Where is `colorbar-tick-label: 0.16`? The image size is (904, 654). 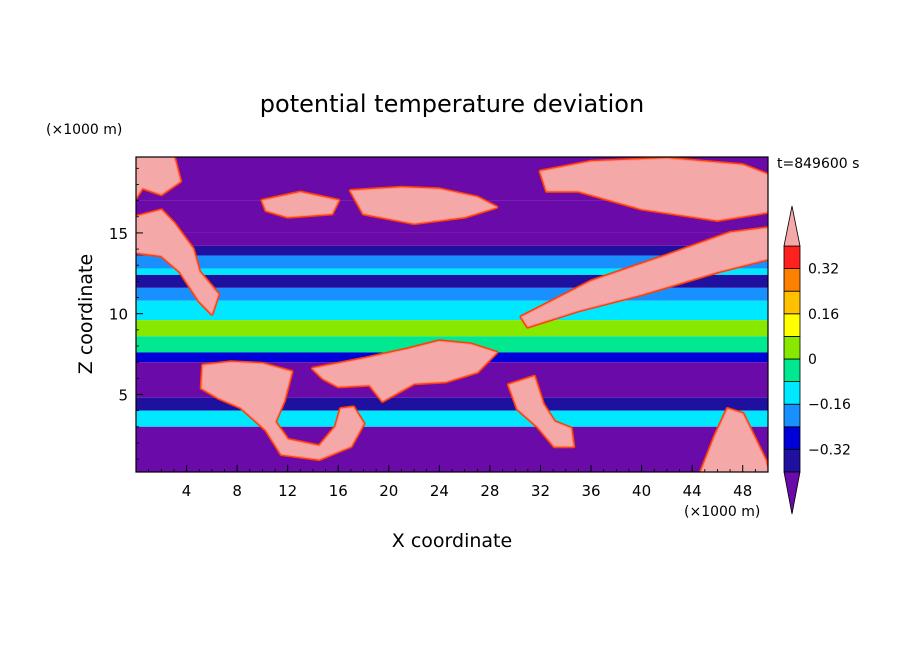
colorbar-tick-label: 0.16 is located at coordinates (823, 315).